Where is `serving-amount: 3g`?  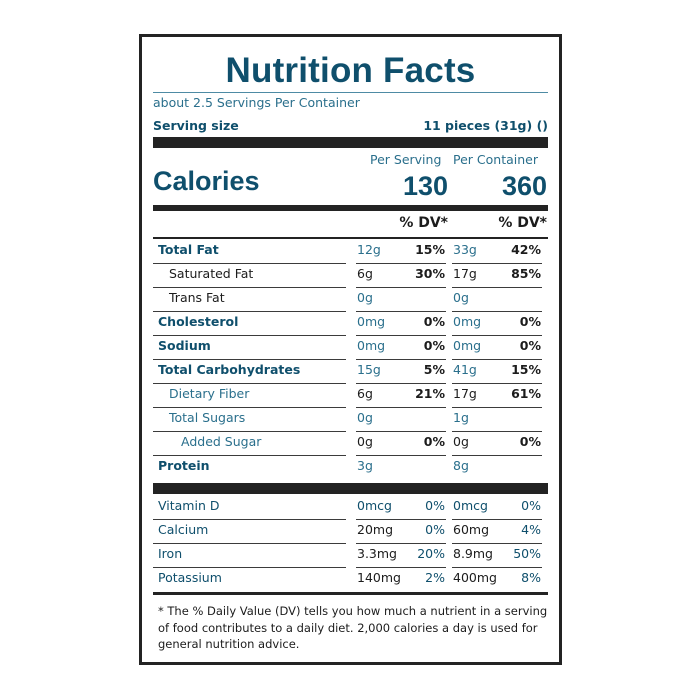
serving-amount: 3g is located at coordinates (365, 465).